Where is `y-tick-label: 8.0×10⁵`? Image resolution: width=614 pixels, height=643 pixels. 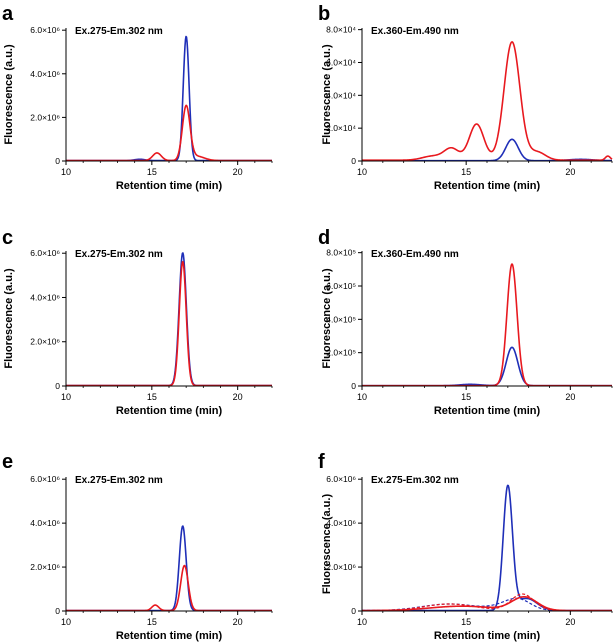 y-tick-label: 8.0×10⁵ is located at coordinates (341, 253).